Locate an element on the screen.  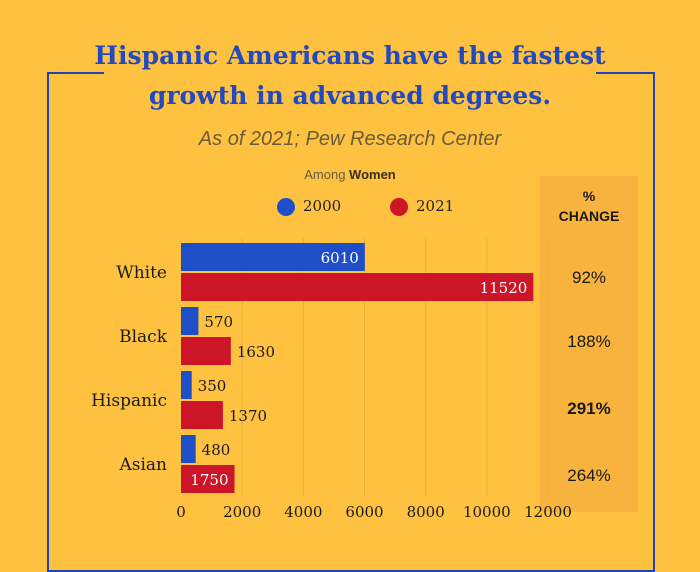
bar-hispanic-2000 is located at coordinates (186, 385).